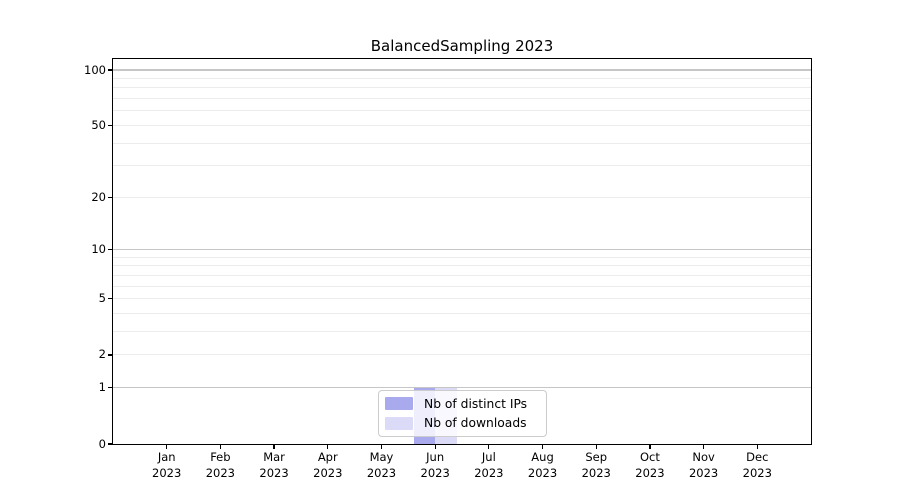 Image resolution: width=900 pixels, height=500 pixels. I want to click on x-axis-tick-label: Oct 2023, so click(650, 465).